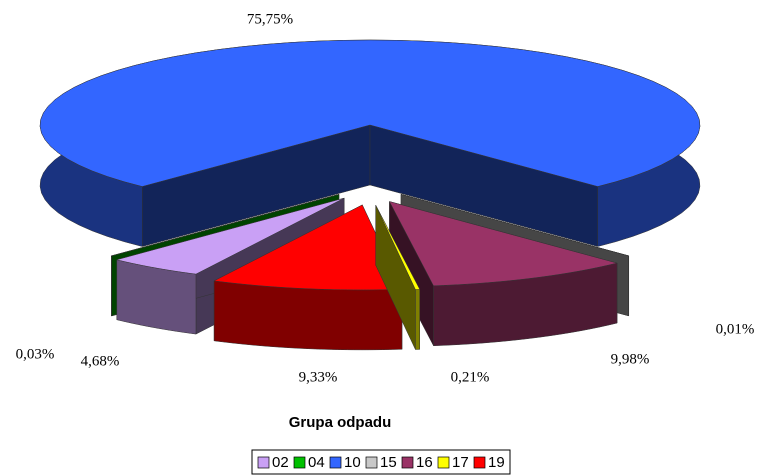  What do you see at coordinates (496, 462) in the screenshot?
I see `legend-label: 19` at bounding box center [496, 462].